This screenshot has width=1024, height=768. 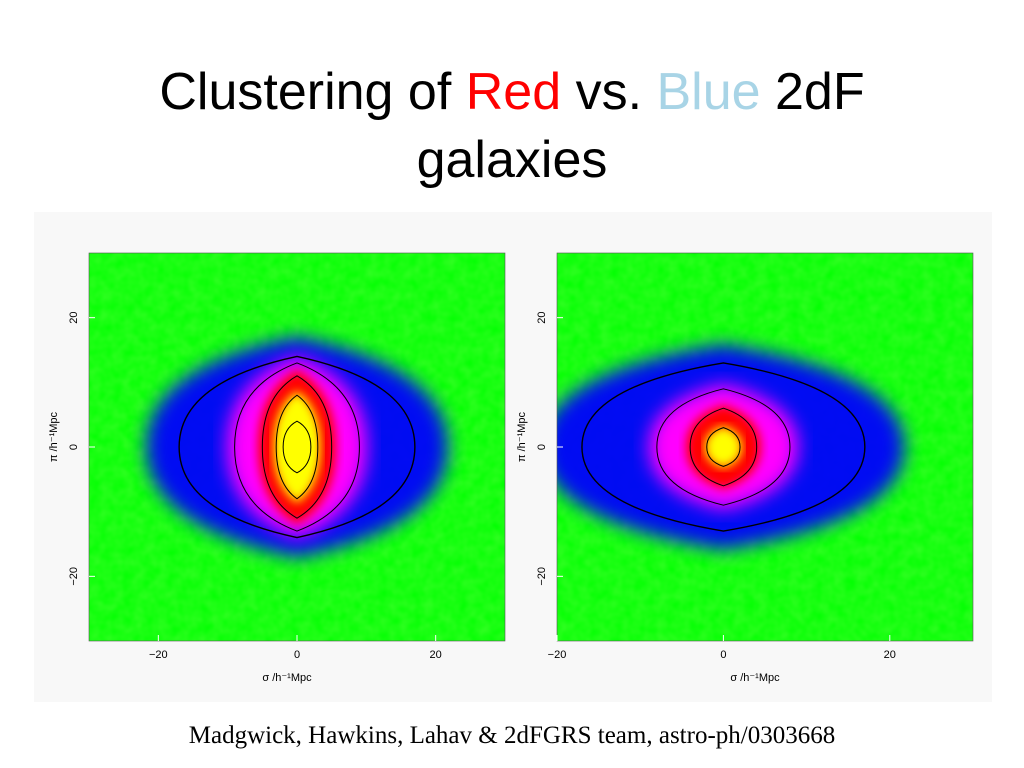 I want to click on title-part-red: Red, so click(x=513, y=92).